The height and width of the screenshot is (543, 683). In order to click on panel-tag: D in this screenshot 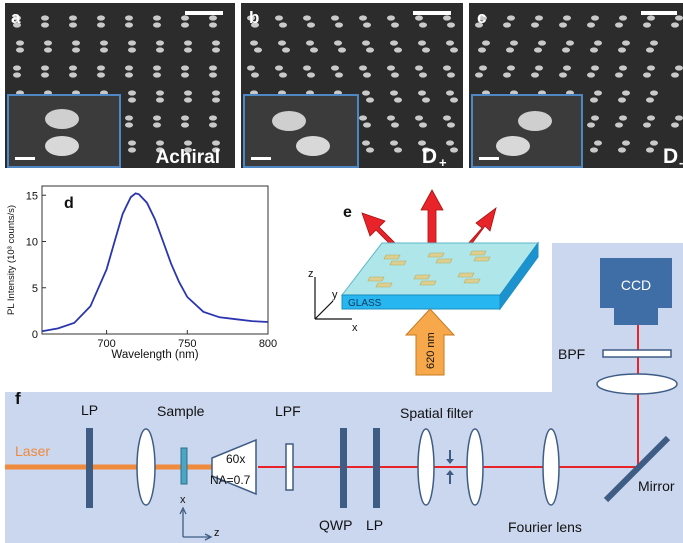, I will do `click(670, 156)`.